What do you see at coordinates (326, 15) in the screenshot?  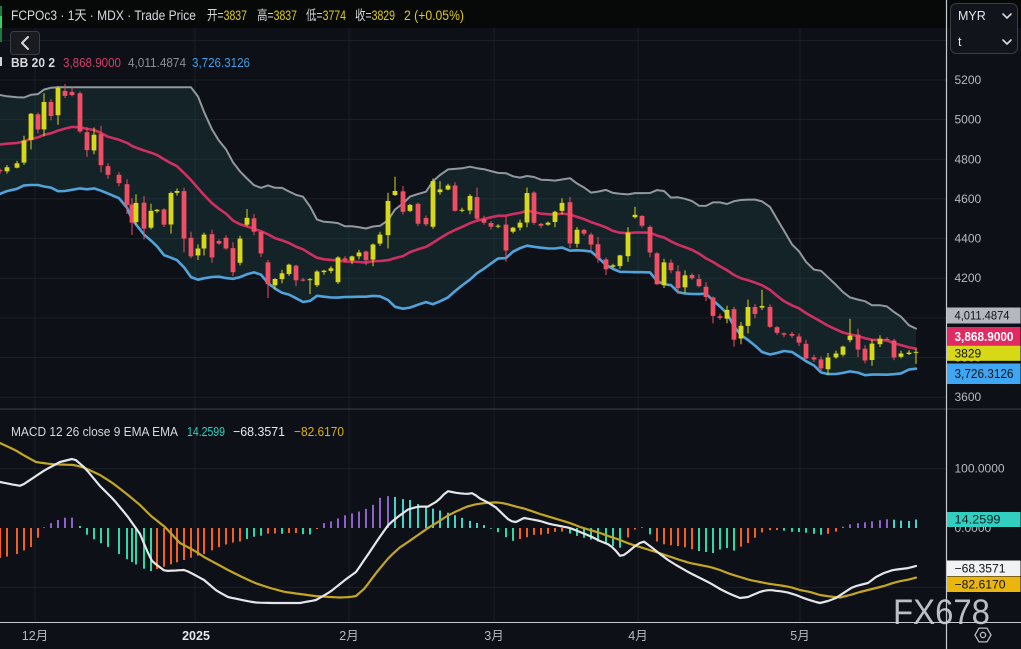 I see `svg-text: 低=3774` at bounding box center [326, 15].